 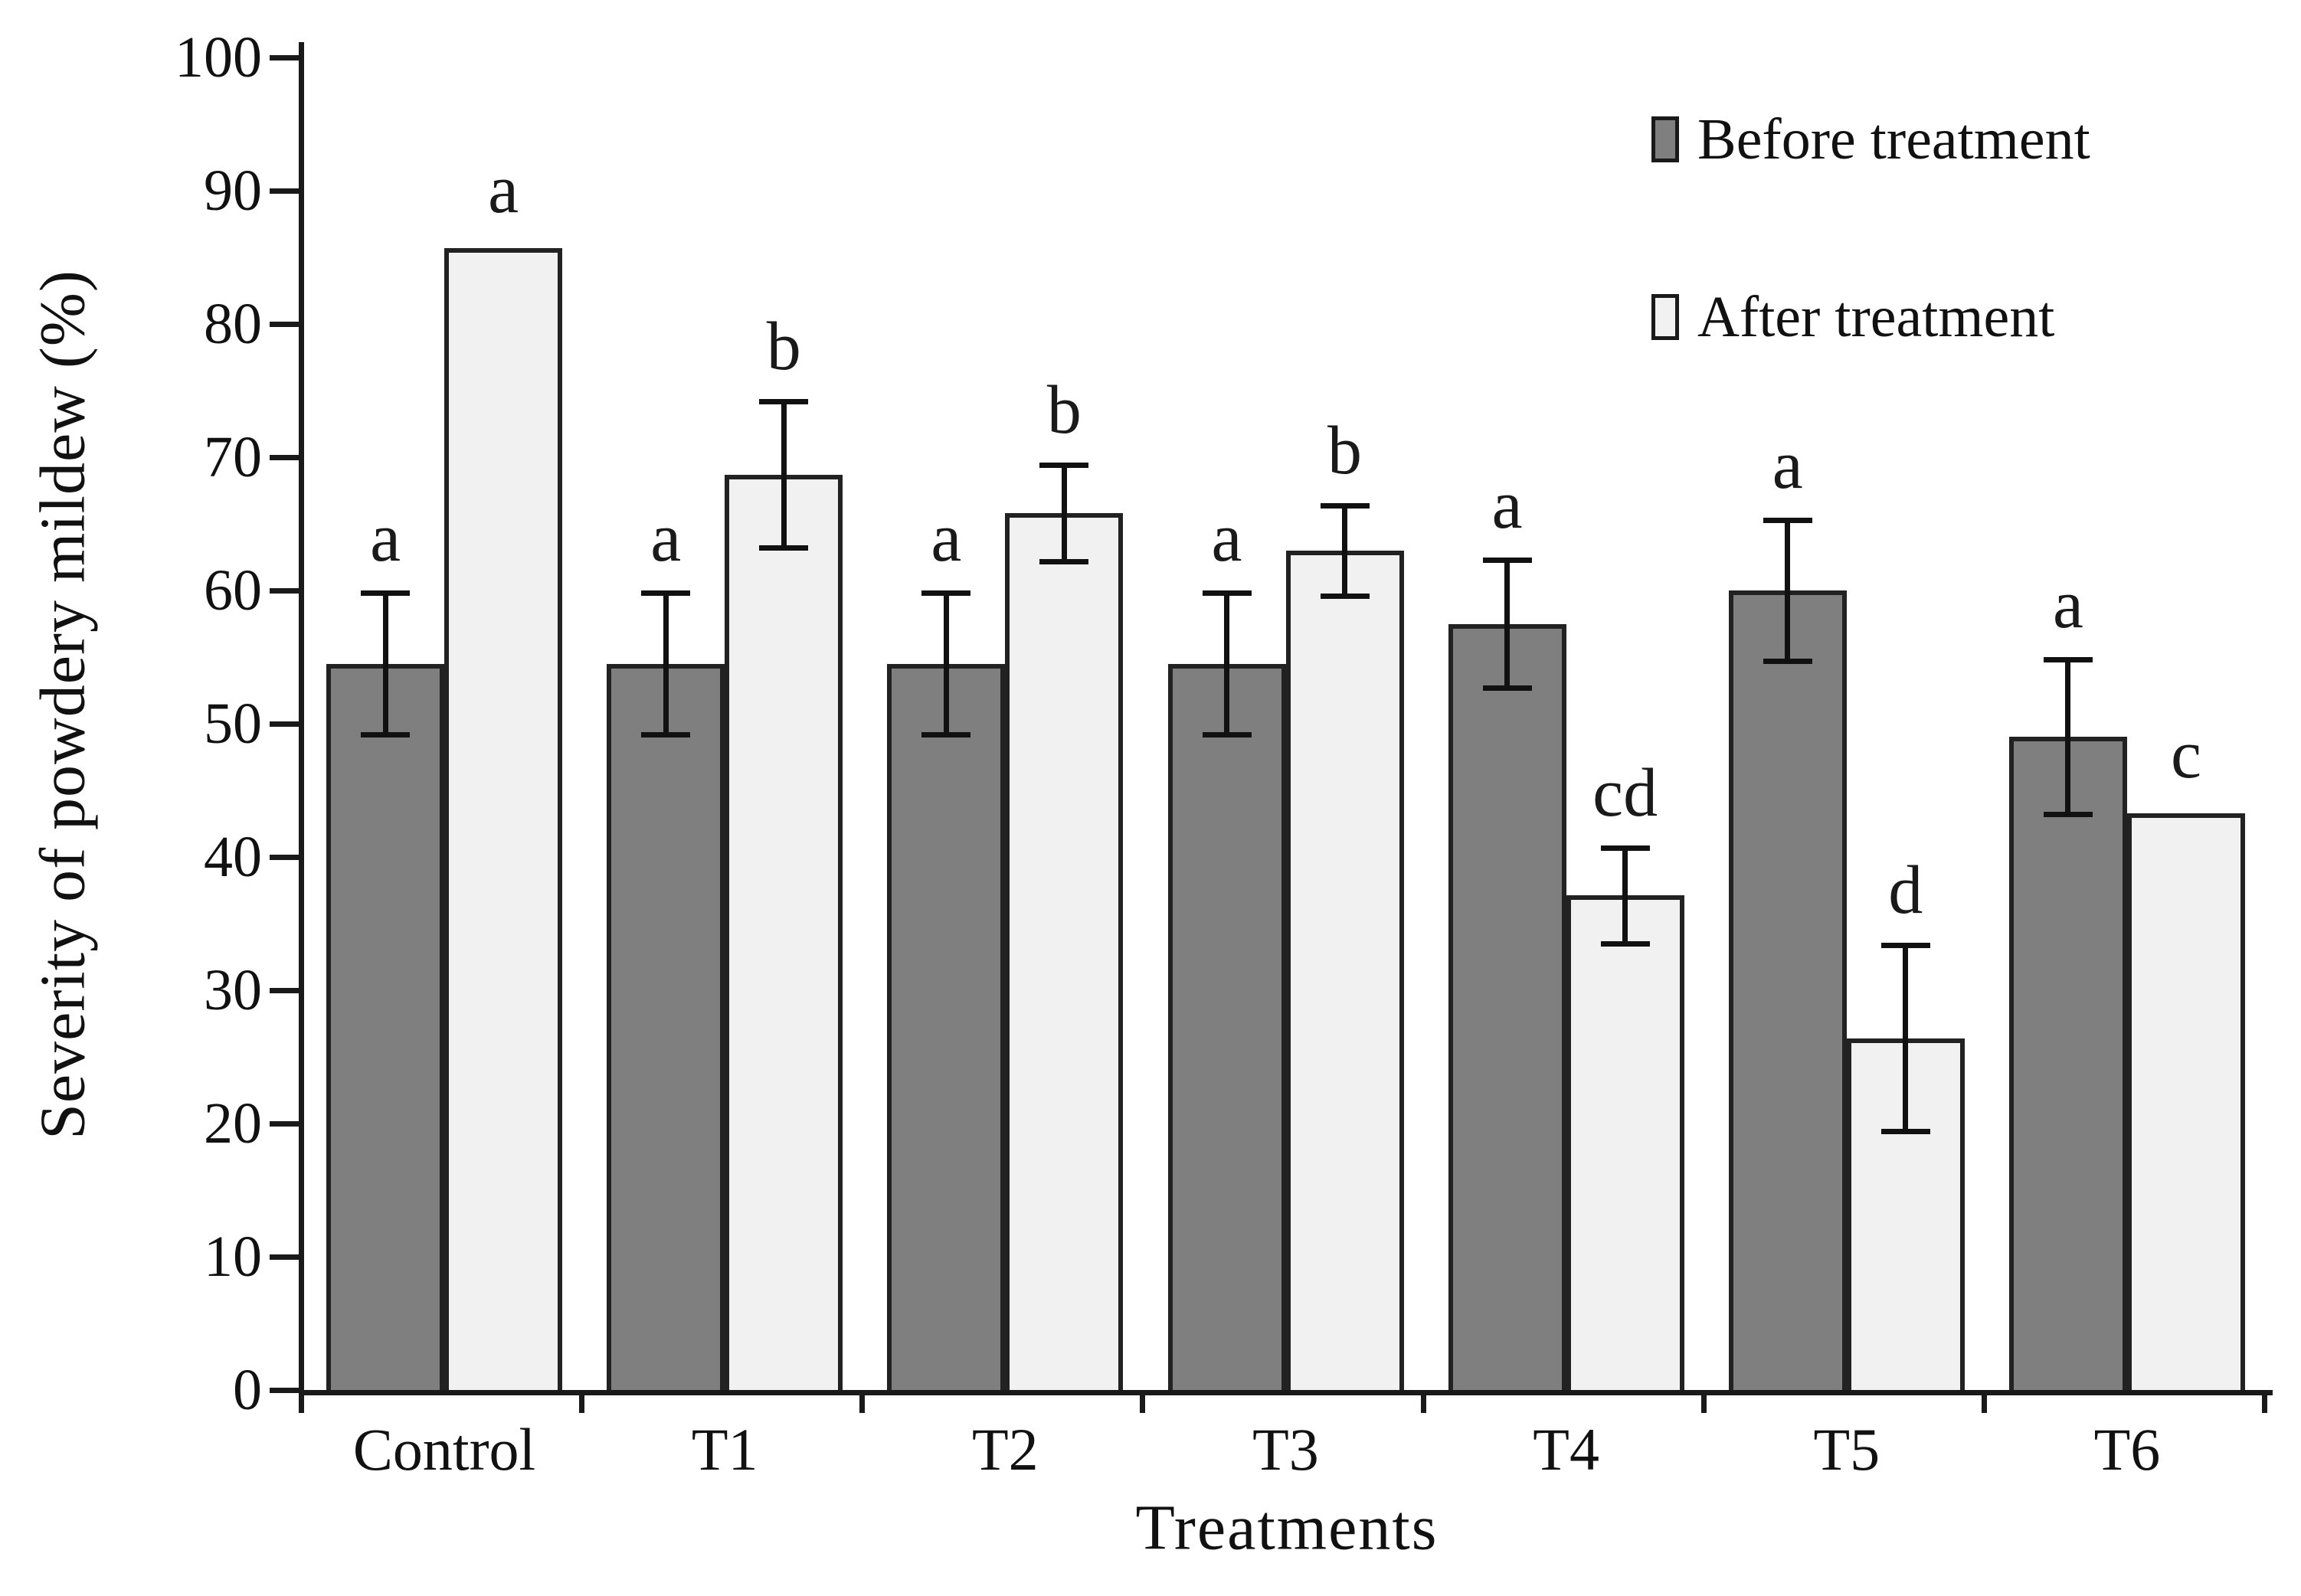 What do you see at coordinates (385, 664) in the screenshot?
I see `error-bar-before-control` at bounding box center [385, 664].